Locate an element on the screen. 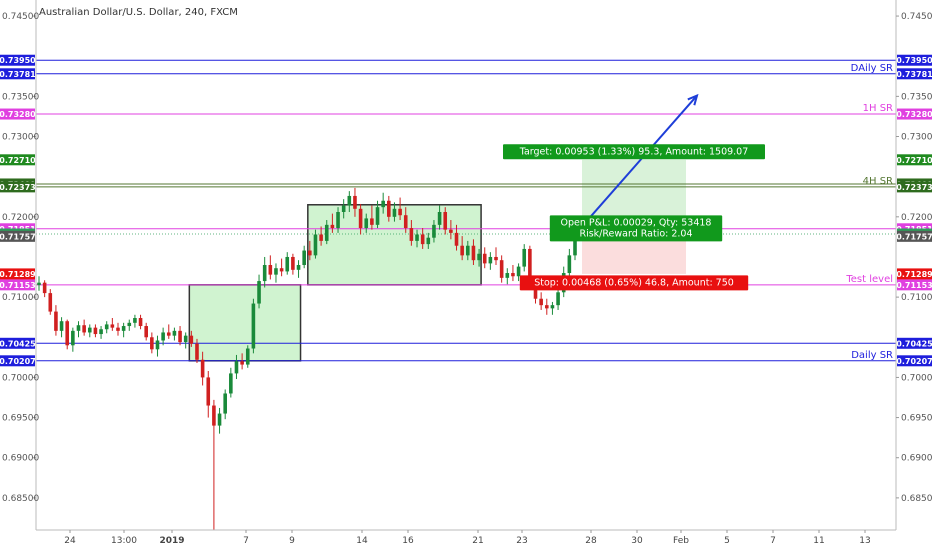 The width and height of the screenshot is (932, 550). y-tick-label-right: 0.73500 is located at coordinates (916, 97).